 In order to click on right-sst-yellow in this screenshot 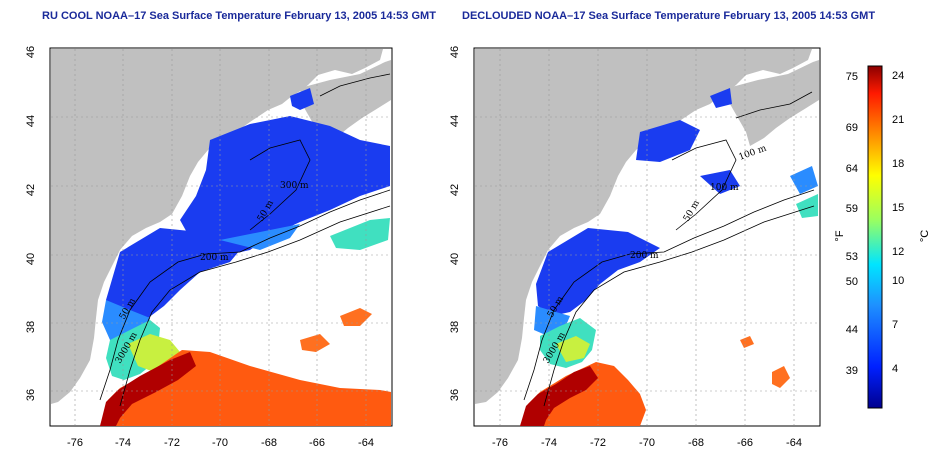, I will do `click(573, 349)`.